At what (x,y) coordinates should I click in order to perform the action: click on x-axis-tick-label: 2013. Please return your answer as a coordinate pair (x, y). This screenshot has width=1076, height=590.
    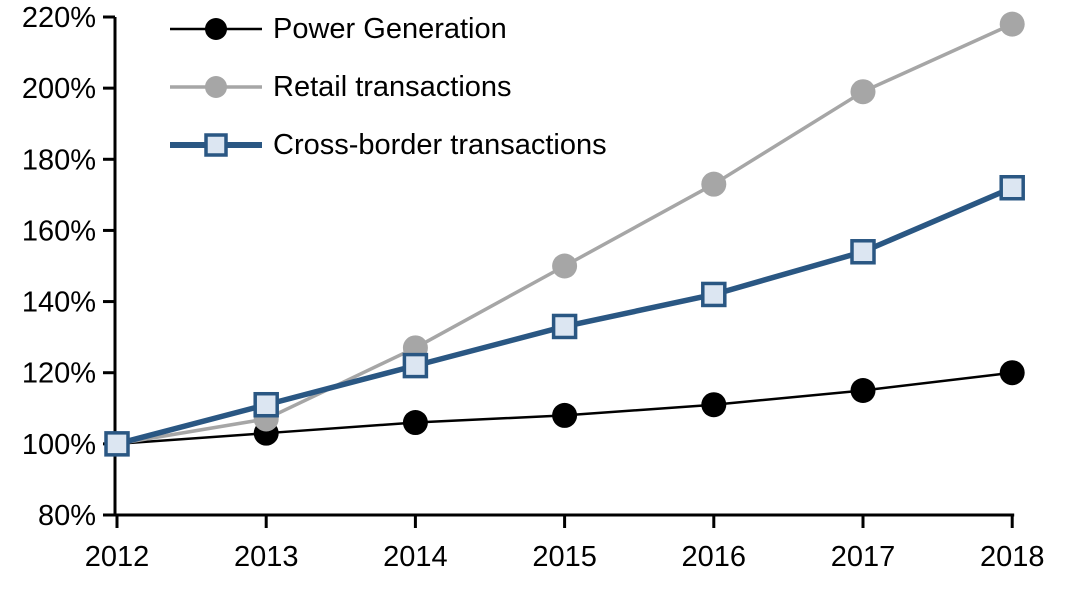
    Looking at the image, I should click on (266, 557).